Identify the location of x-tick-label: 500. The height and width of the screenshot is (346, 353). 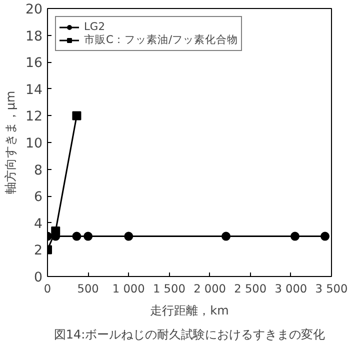
(88, 289).